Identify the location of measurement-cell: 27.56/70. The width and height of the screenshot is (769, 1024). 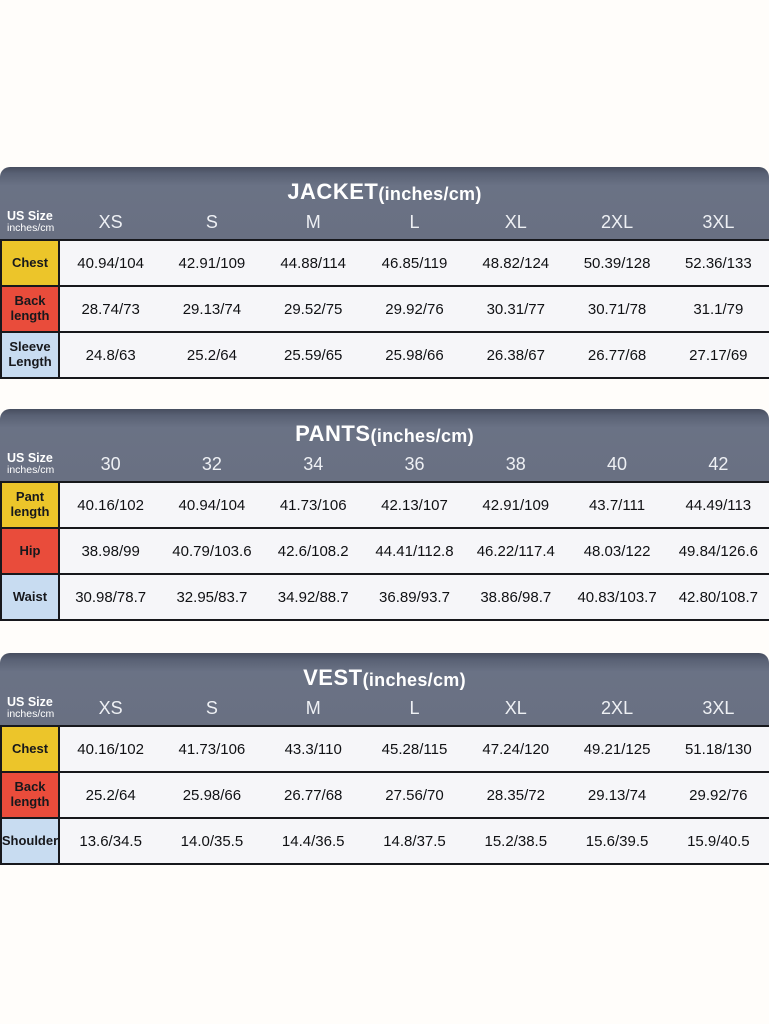
(414, 795).